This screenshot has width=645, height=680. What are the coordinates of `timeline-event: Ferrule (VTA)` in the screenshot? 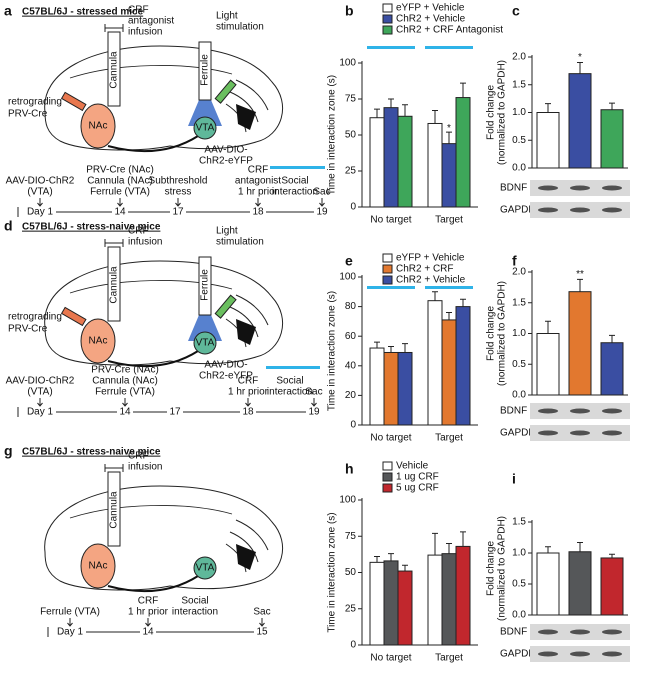 It's located at (70, 612).